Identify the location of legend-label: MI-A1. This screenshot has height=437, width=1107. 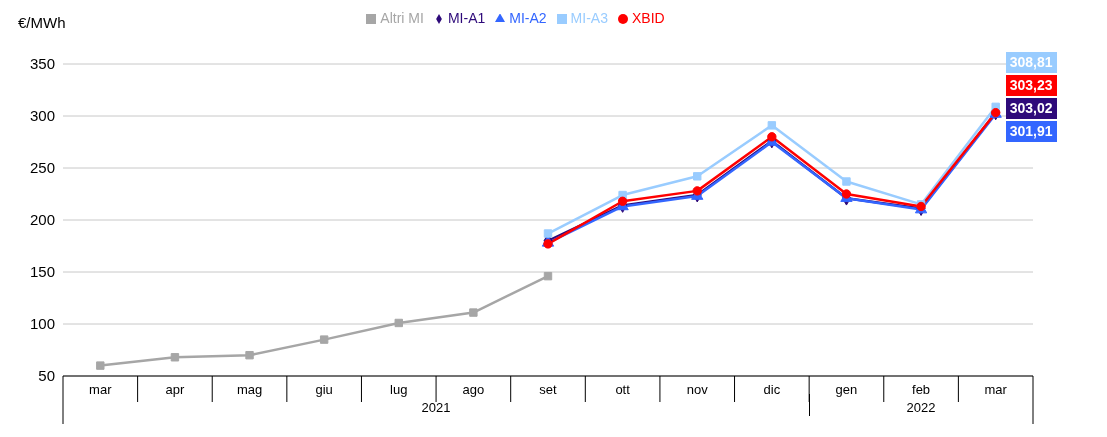
(466, 18).